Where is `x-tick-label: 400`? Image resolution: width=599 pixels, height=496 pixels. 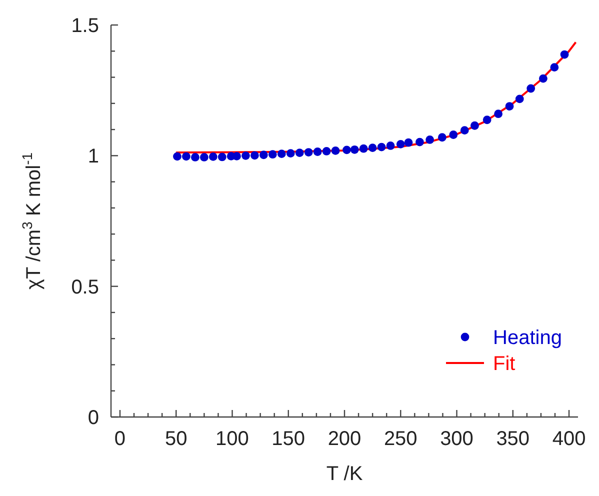 x-tick-label: 400 is located at coordinates (569, 439).